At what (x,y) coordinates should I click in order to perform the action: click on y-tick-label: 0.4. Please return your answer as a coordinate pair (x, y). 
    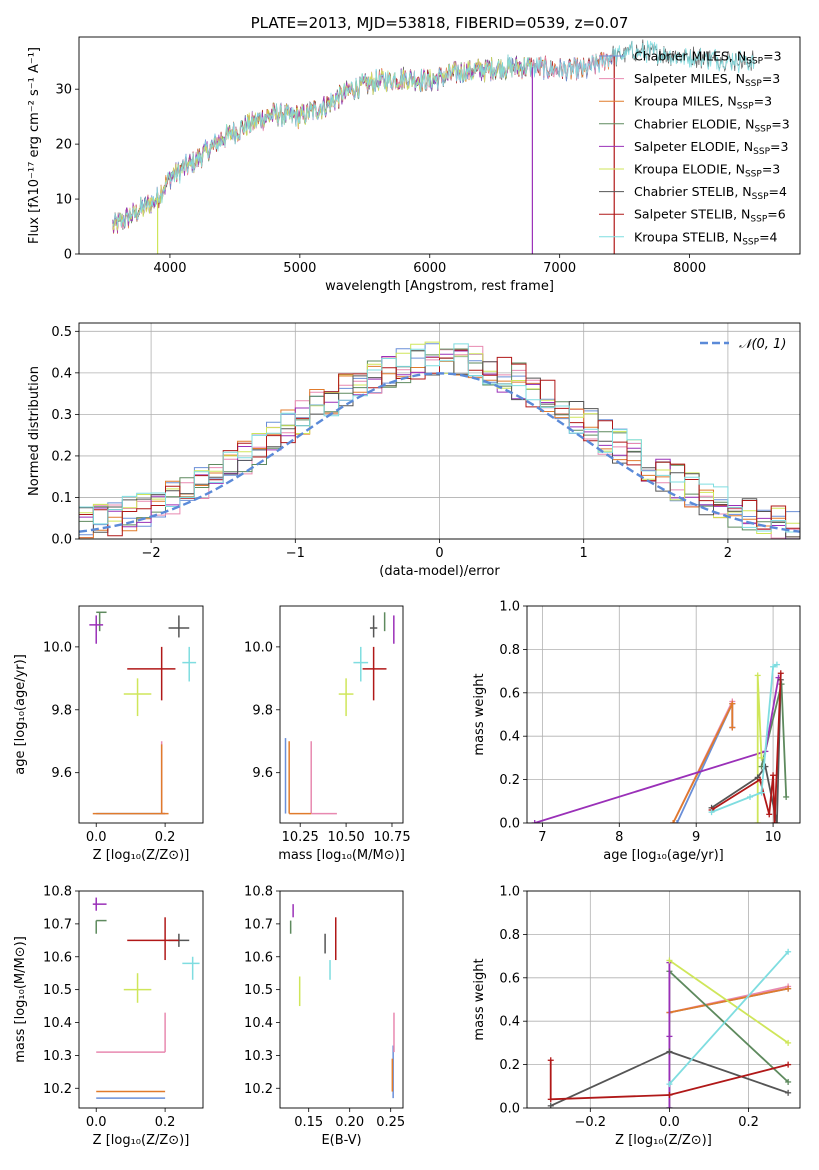
    Looking at the image, I should click on (61, 373).